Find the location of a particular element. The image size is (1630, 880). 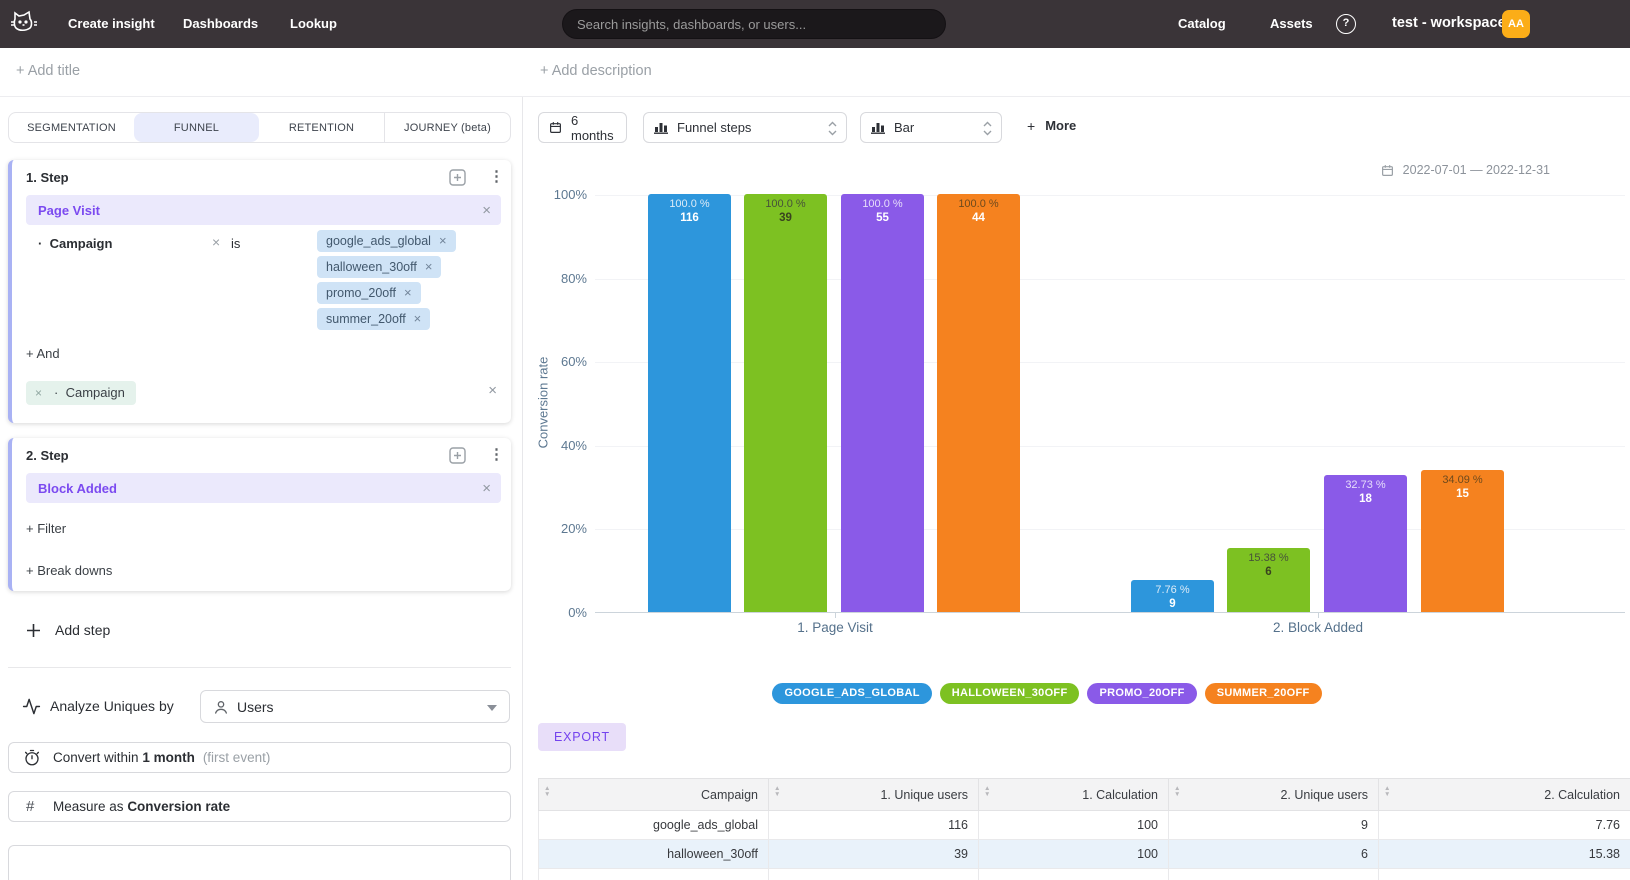

table-header-2-calculation: ▲ ▼ 2. Calculation is located at coordinates (1504, 794).